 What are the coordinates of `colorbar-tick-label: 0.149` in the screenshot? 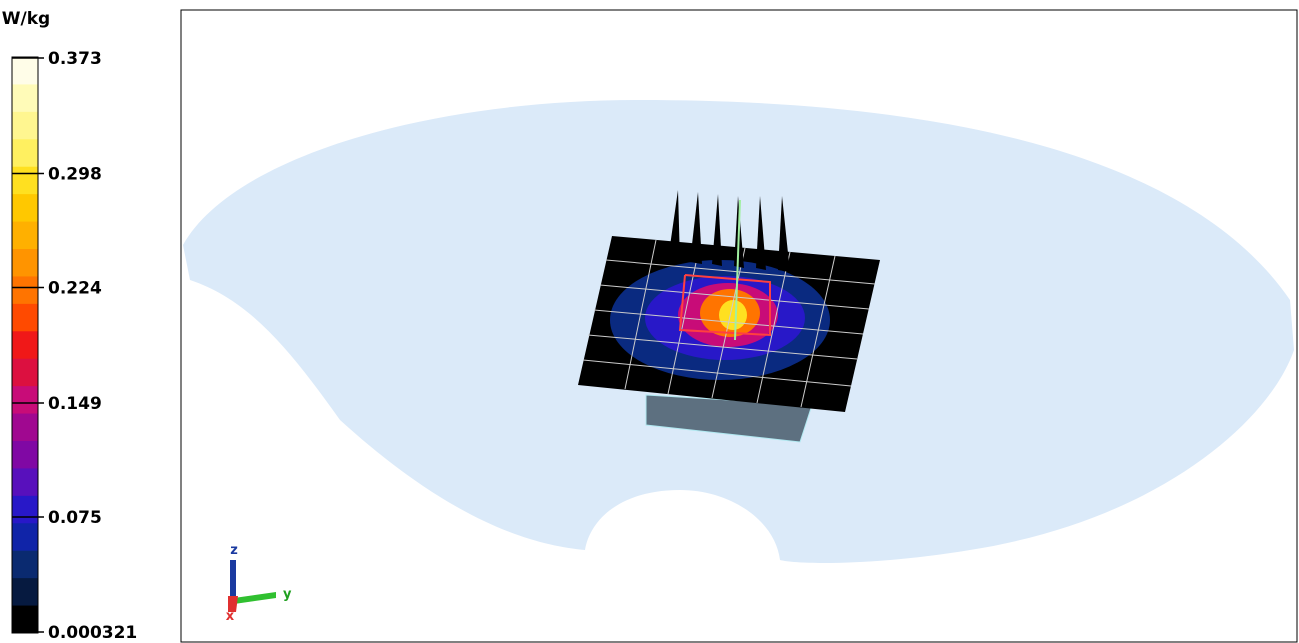 It's located at (75, 404).